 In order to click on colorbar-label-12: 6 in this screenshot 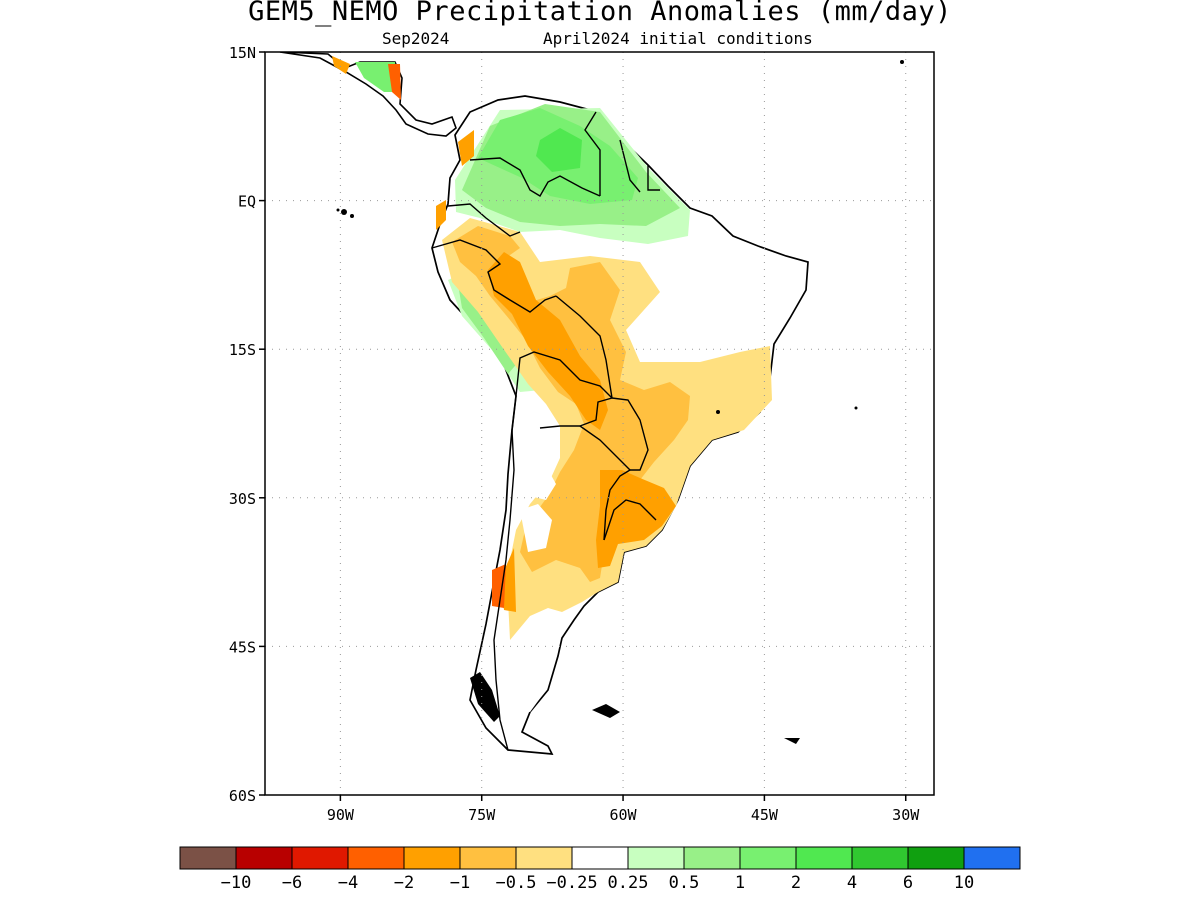, I will do `click(908, 883)`.